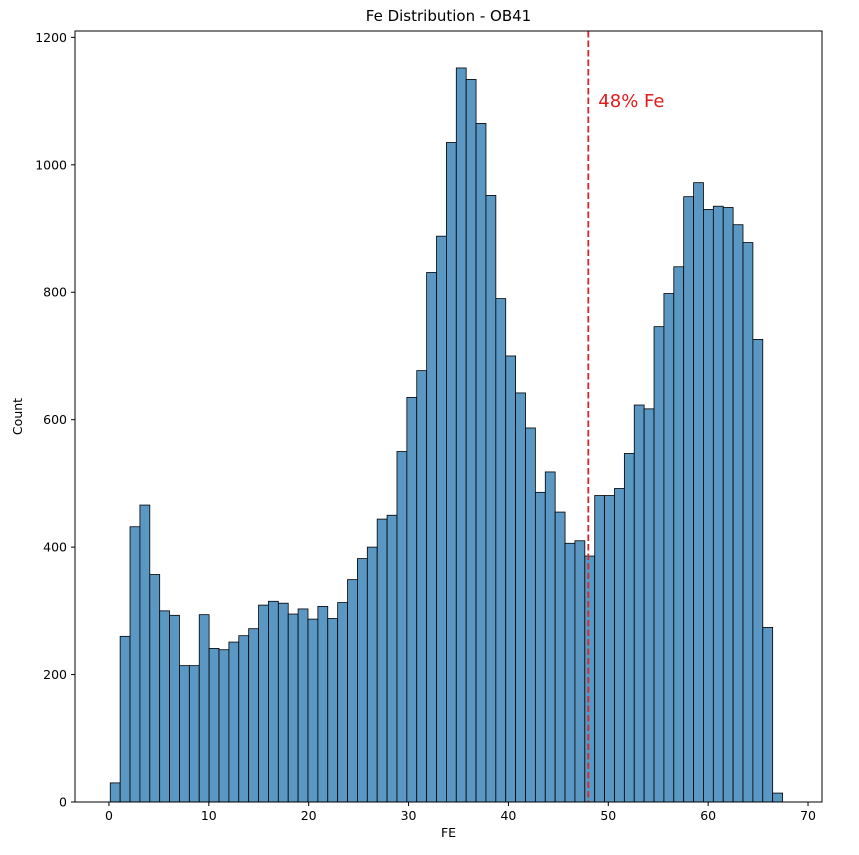  What do you see at coordinates (460, 812) in the screenshot?
I see `x-axis-ticks: 0 10 20 30 40 50 60 70` at bounding box center [460, 812].